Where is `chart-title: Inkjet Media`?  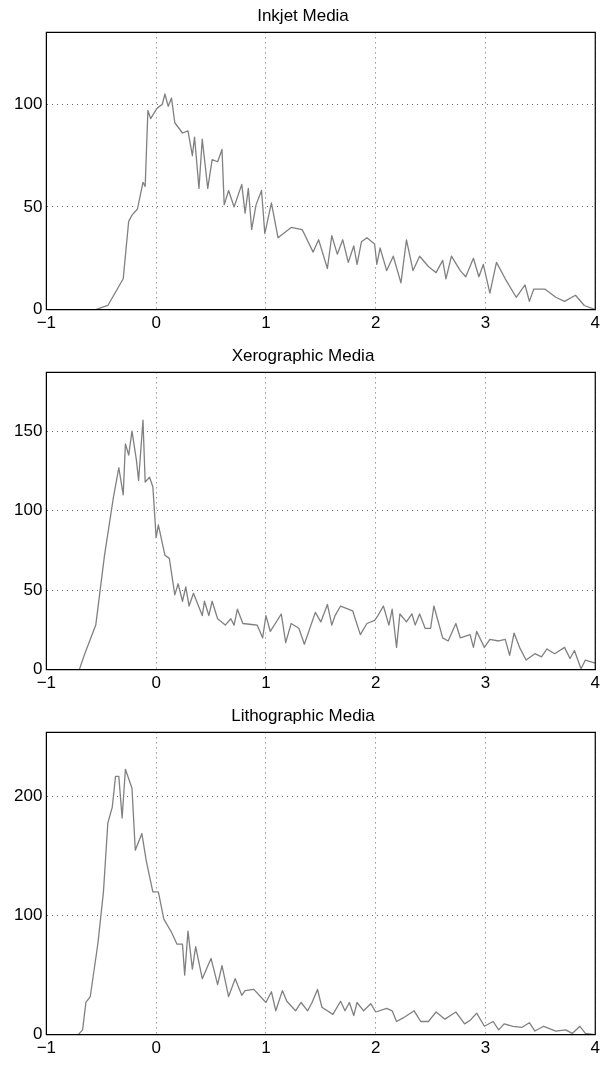
chart-title: Inkjet Media is located at coordinates (303, 15).